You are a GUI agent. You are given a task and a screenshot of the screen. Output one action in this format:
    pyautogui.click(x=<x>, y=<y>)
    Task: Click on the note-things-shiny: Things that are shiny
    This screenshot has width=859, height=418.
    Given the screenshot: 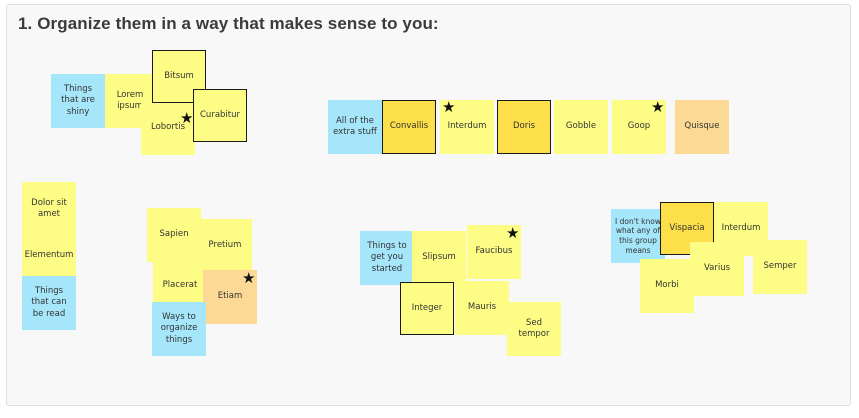 What is the action you would take?
    pyautogui.click(x=78, y=101)
    